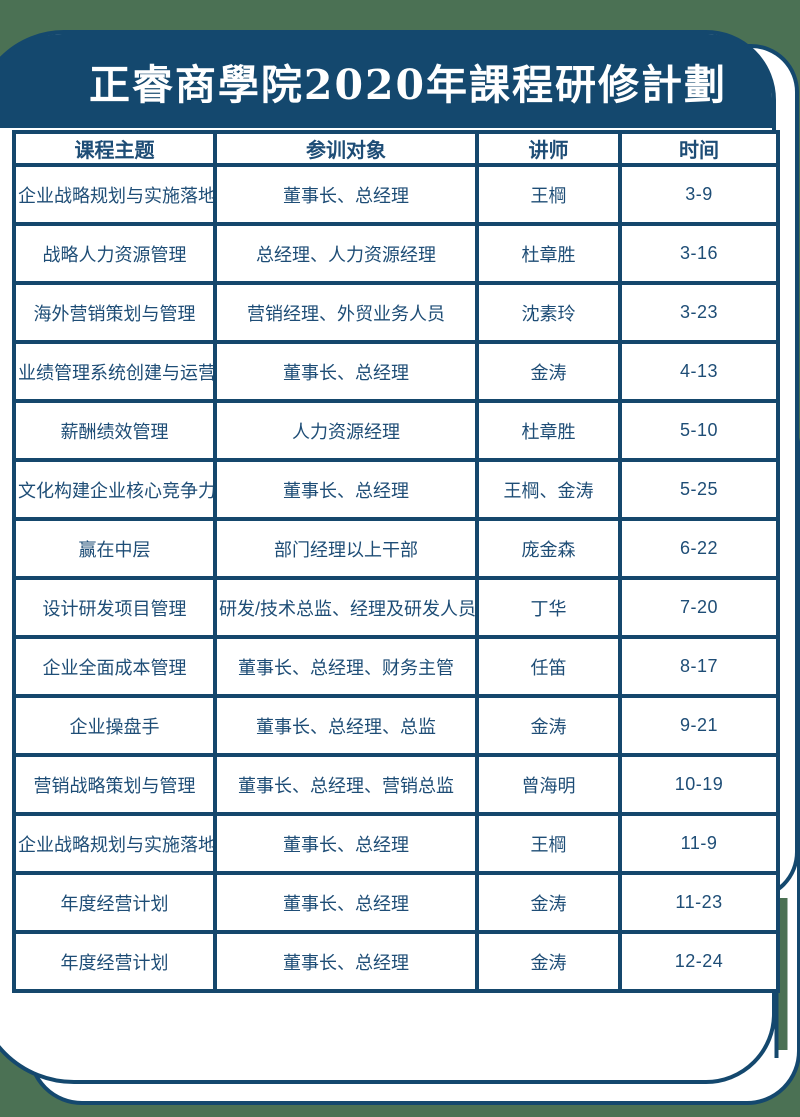  Describe the element at coordinates (346, 607) in the screenshot. I see `course-audience-cell: 研发/技术总监、经理及研发人员` at that location.